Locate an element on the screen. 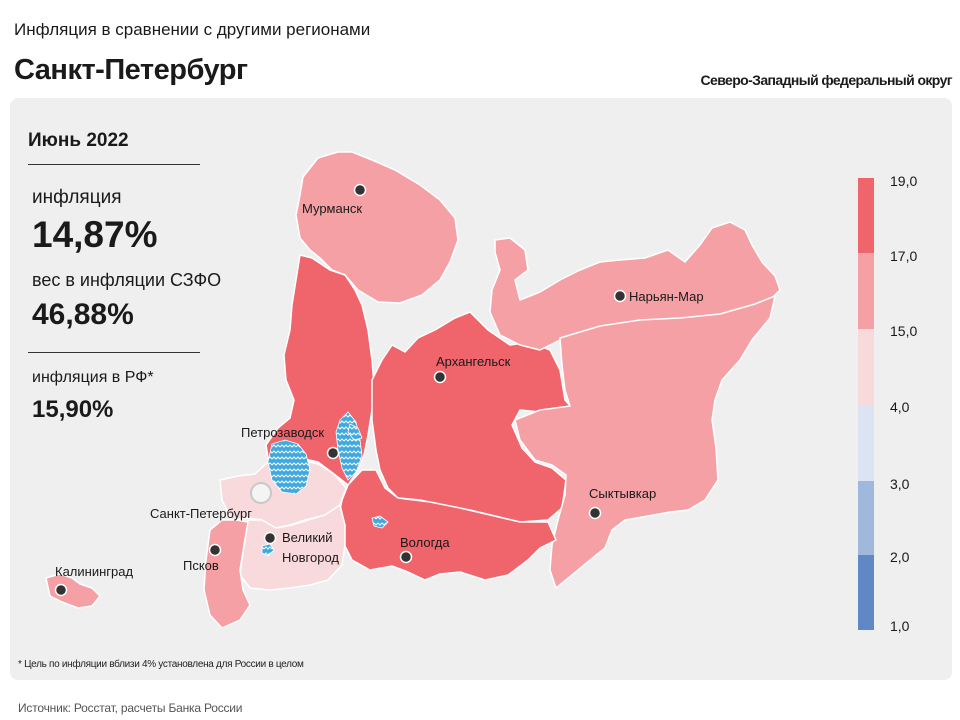 The image size is (960, 720). city-label-vnovgorod-line2: Новгород is located at coordinates (310, 557).